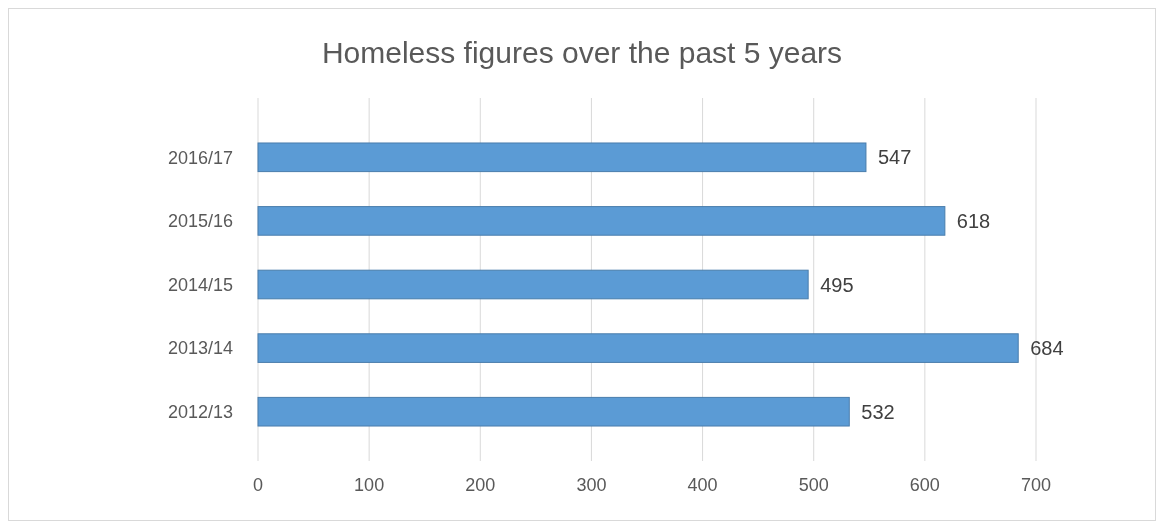  I want to click on y-tick-label: 2016/17, so click(200, 157).